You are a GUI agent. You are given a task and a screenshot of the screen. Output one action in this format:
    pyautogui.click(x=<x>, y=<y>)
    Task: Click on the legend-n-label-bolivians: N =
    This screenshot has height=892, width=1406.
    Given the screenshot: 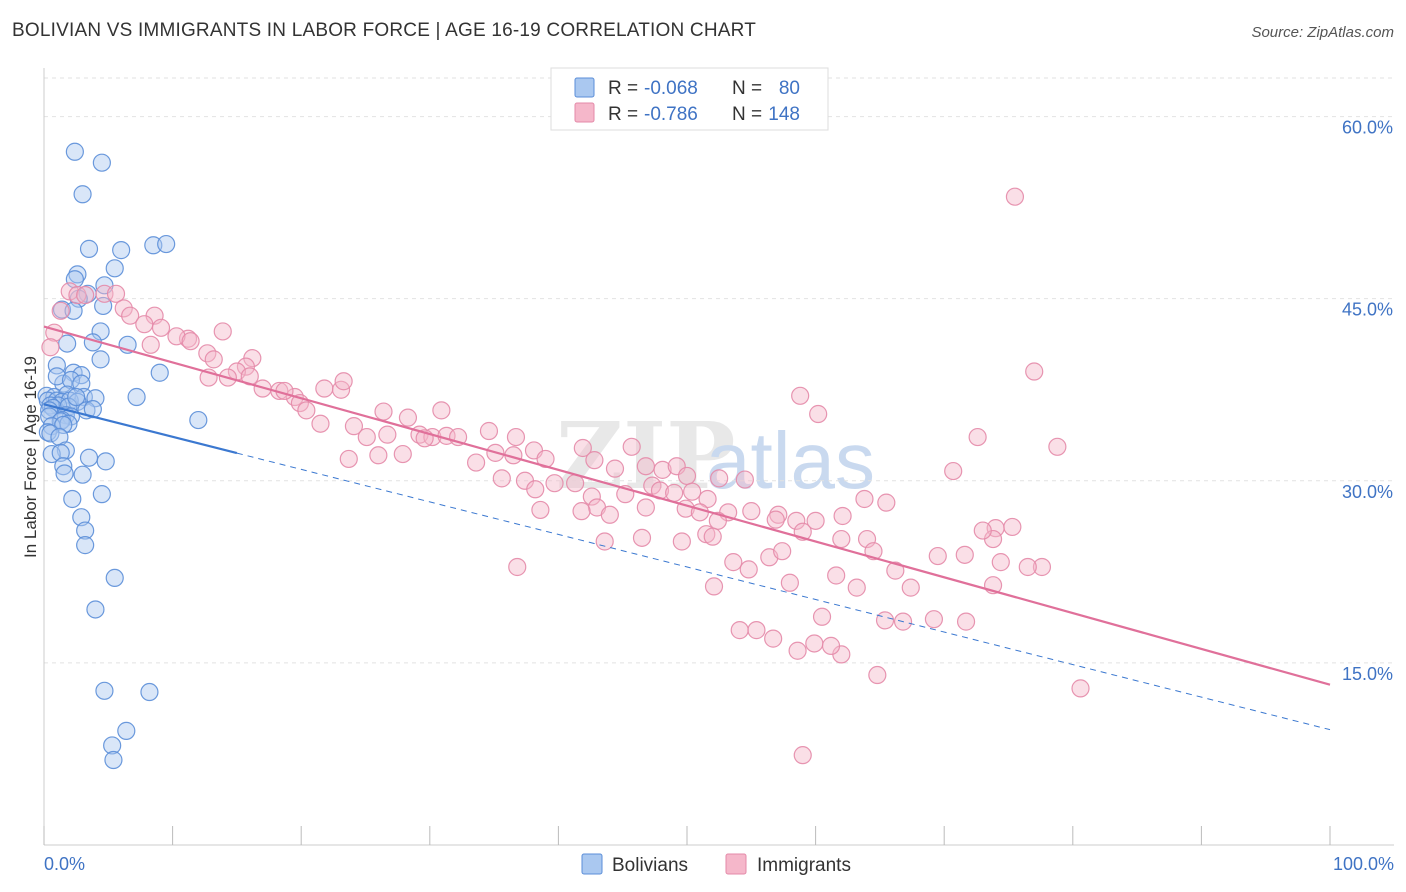 What is the action you would take?
    pyautogui.click(x=747, y=88)
    